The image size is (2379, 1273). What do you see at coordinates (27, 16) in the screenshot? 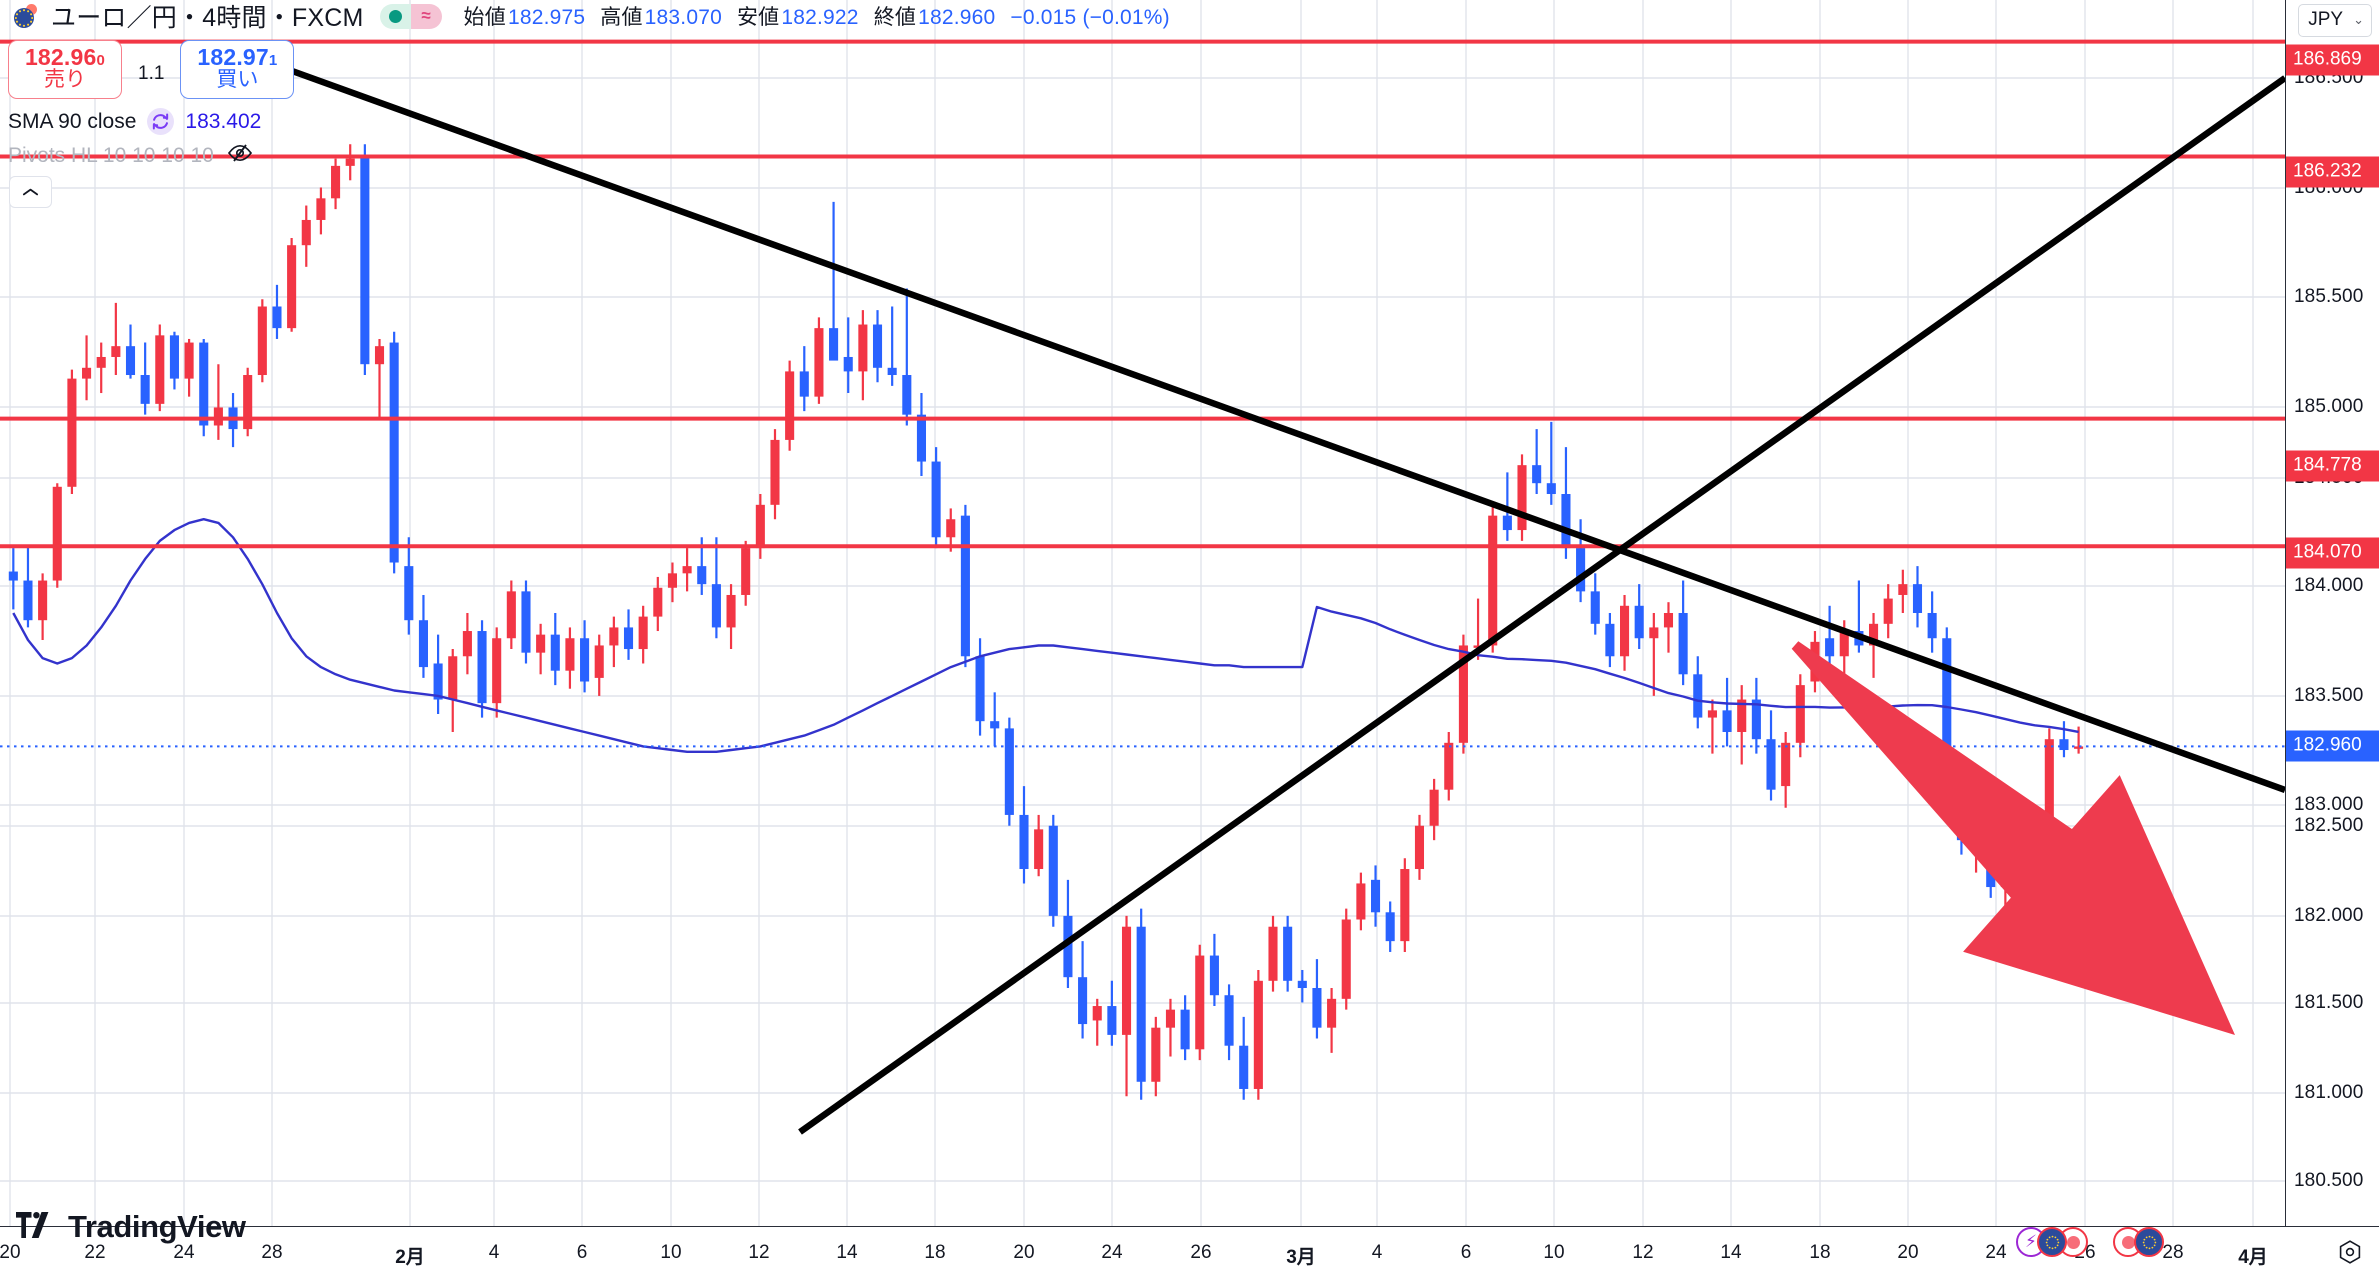
I see `eurjpy-symbol-icon` at bounding box center [27, 16].